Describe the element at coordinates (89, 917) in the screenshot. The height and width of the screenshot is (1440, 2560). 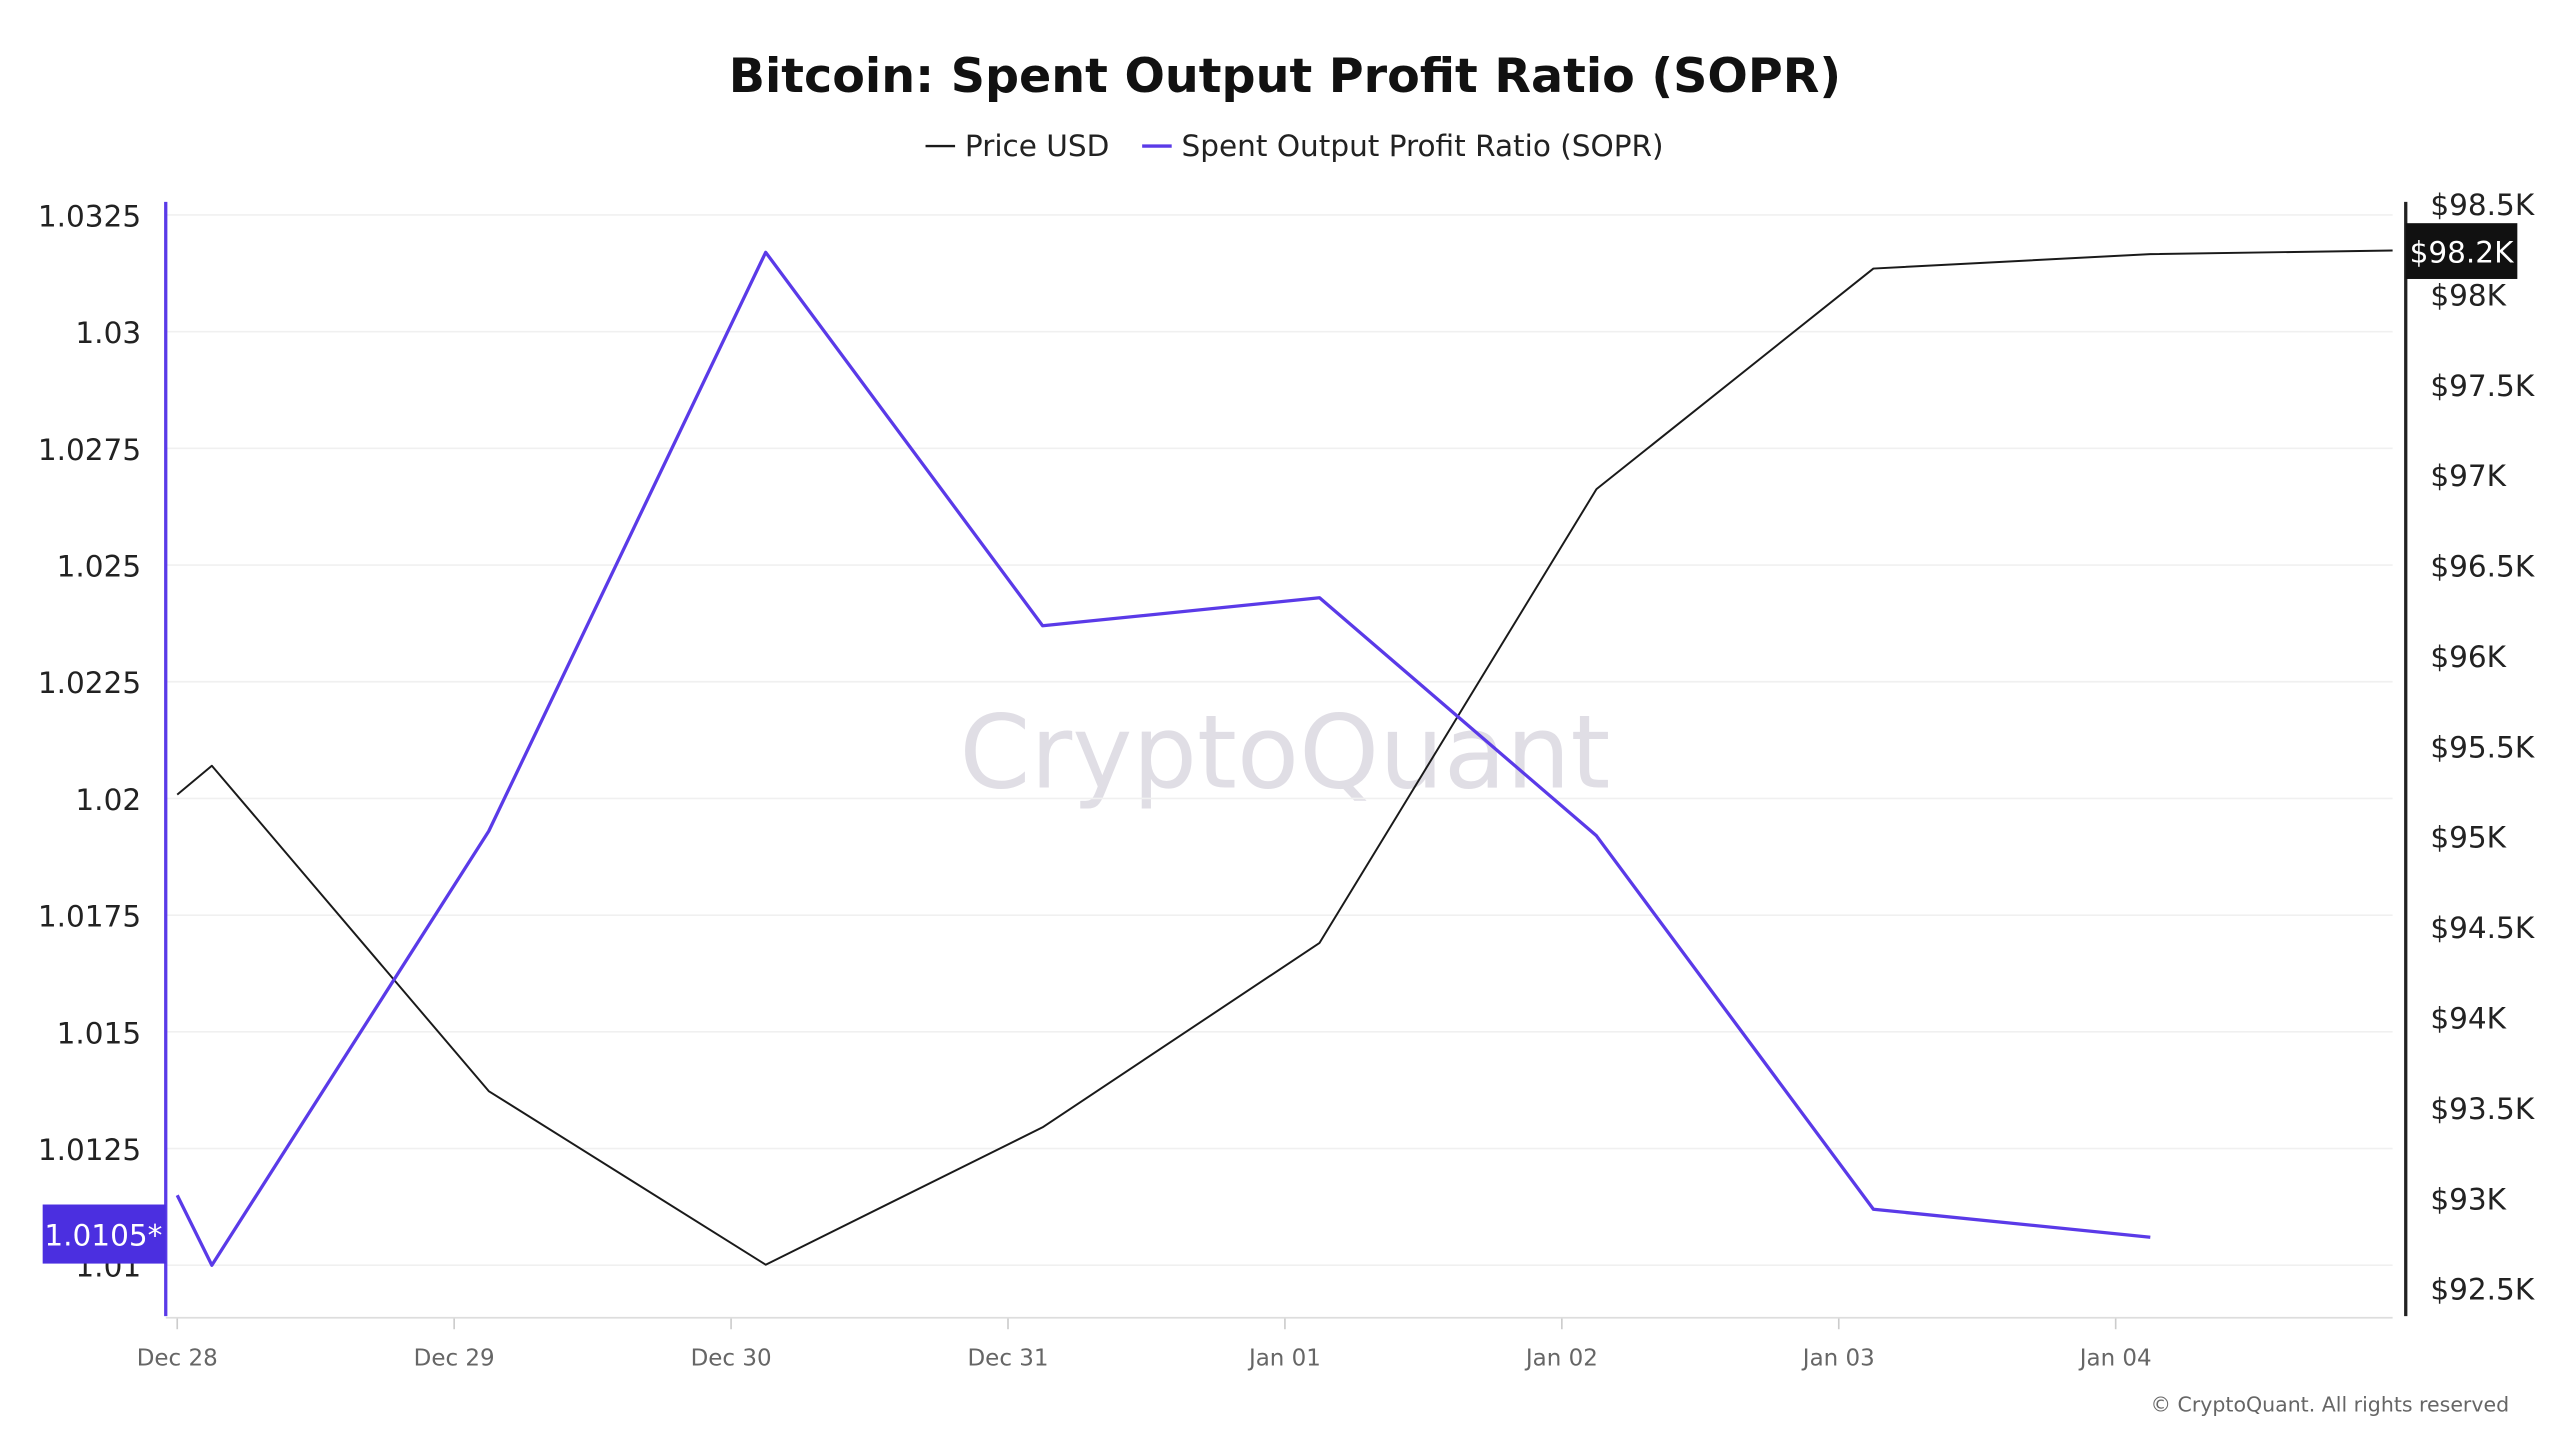
I see `left-tick-label: 1.0175` at that location.